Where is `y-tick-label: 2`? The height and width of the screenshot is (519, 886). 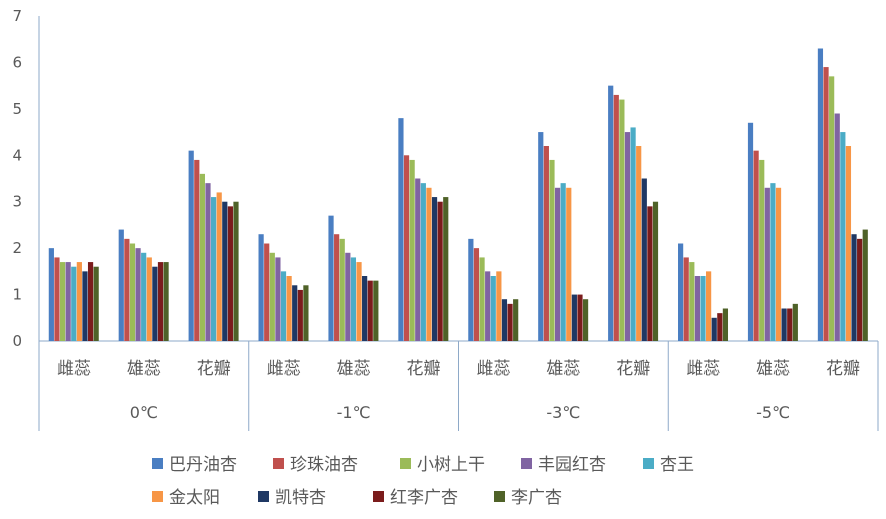
y-tick-label: 2 is located at coordinates (17, 248).